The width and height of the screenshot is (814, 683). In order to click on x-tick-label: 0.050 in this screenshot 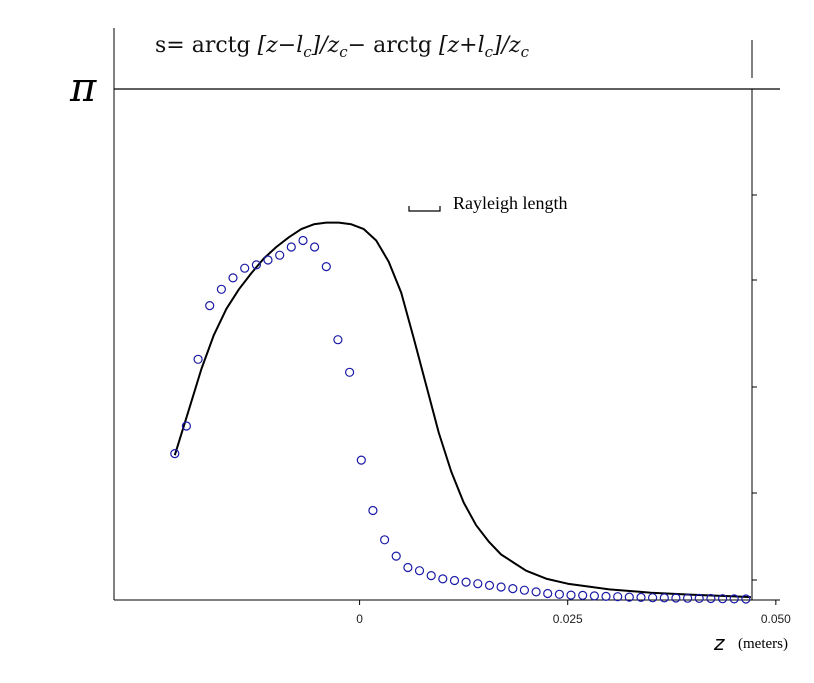, I will do `click(776, 619)`.